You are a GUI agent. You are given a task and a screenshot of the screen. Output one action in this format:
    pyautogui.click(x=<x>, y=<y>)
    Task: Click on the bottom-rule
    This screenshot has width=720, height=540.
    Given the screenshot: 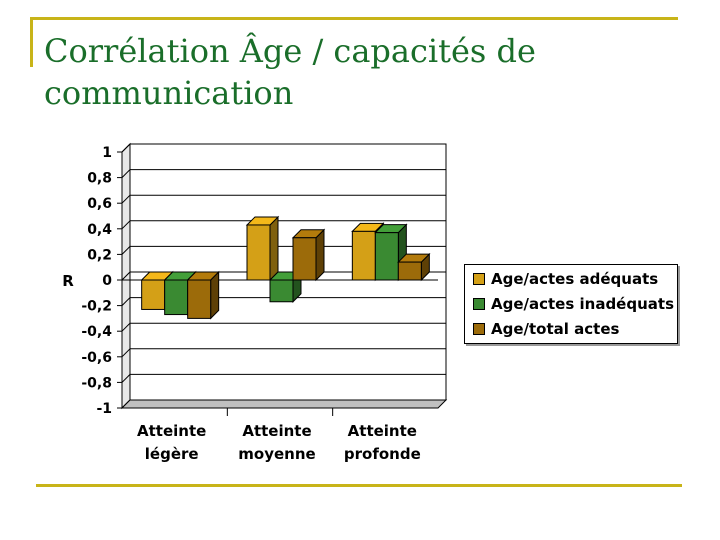 What is the action you would take?
    pyautogui.click(x=359, y=485)
    